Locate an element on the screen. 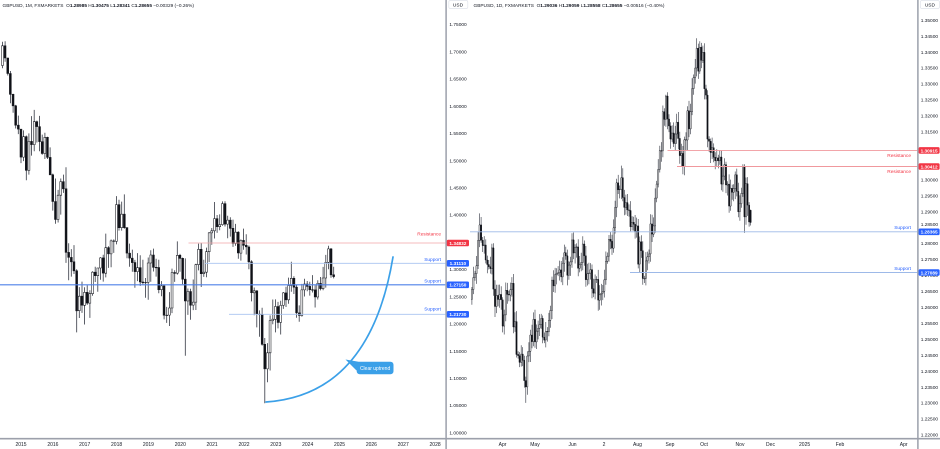  svg-text: 1.34500 is located at coordinates (930, 37).